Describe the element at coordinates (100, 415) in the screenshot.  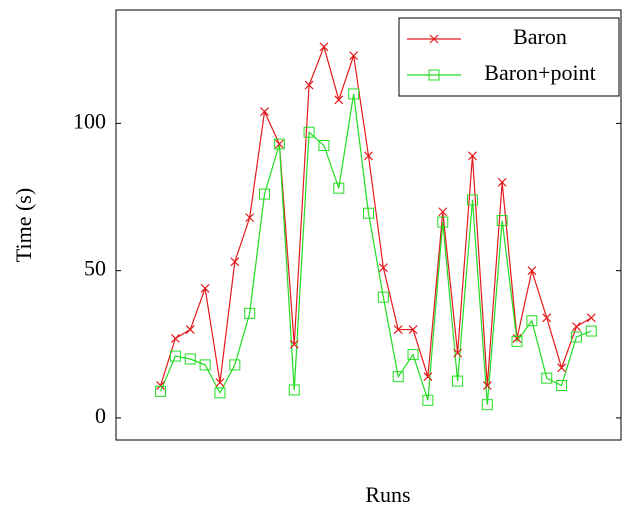
I see `y-tick-label: 0` at that location.